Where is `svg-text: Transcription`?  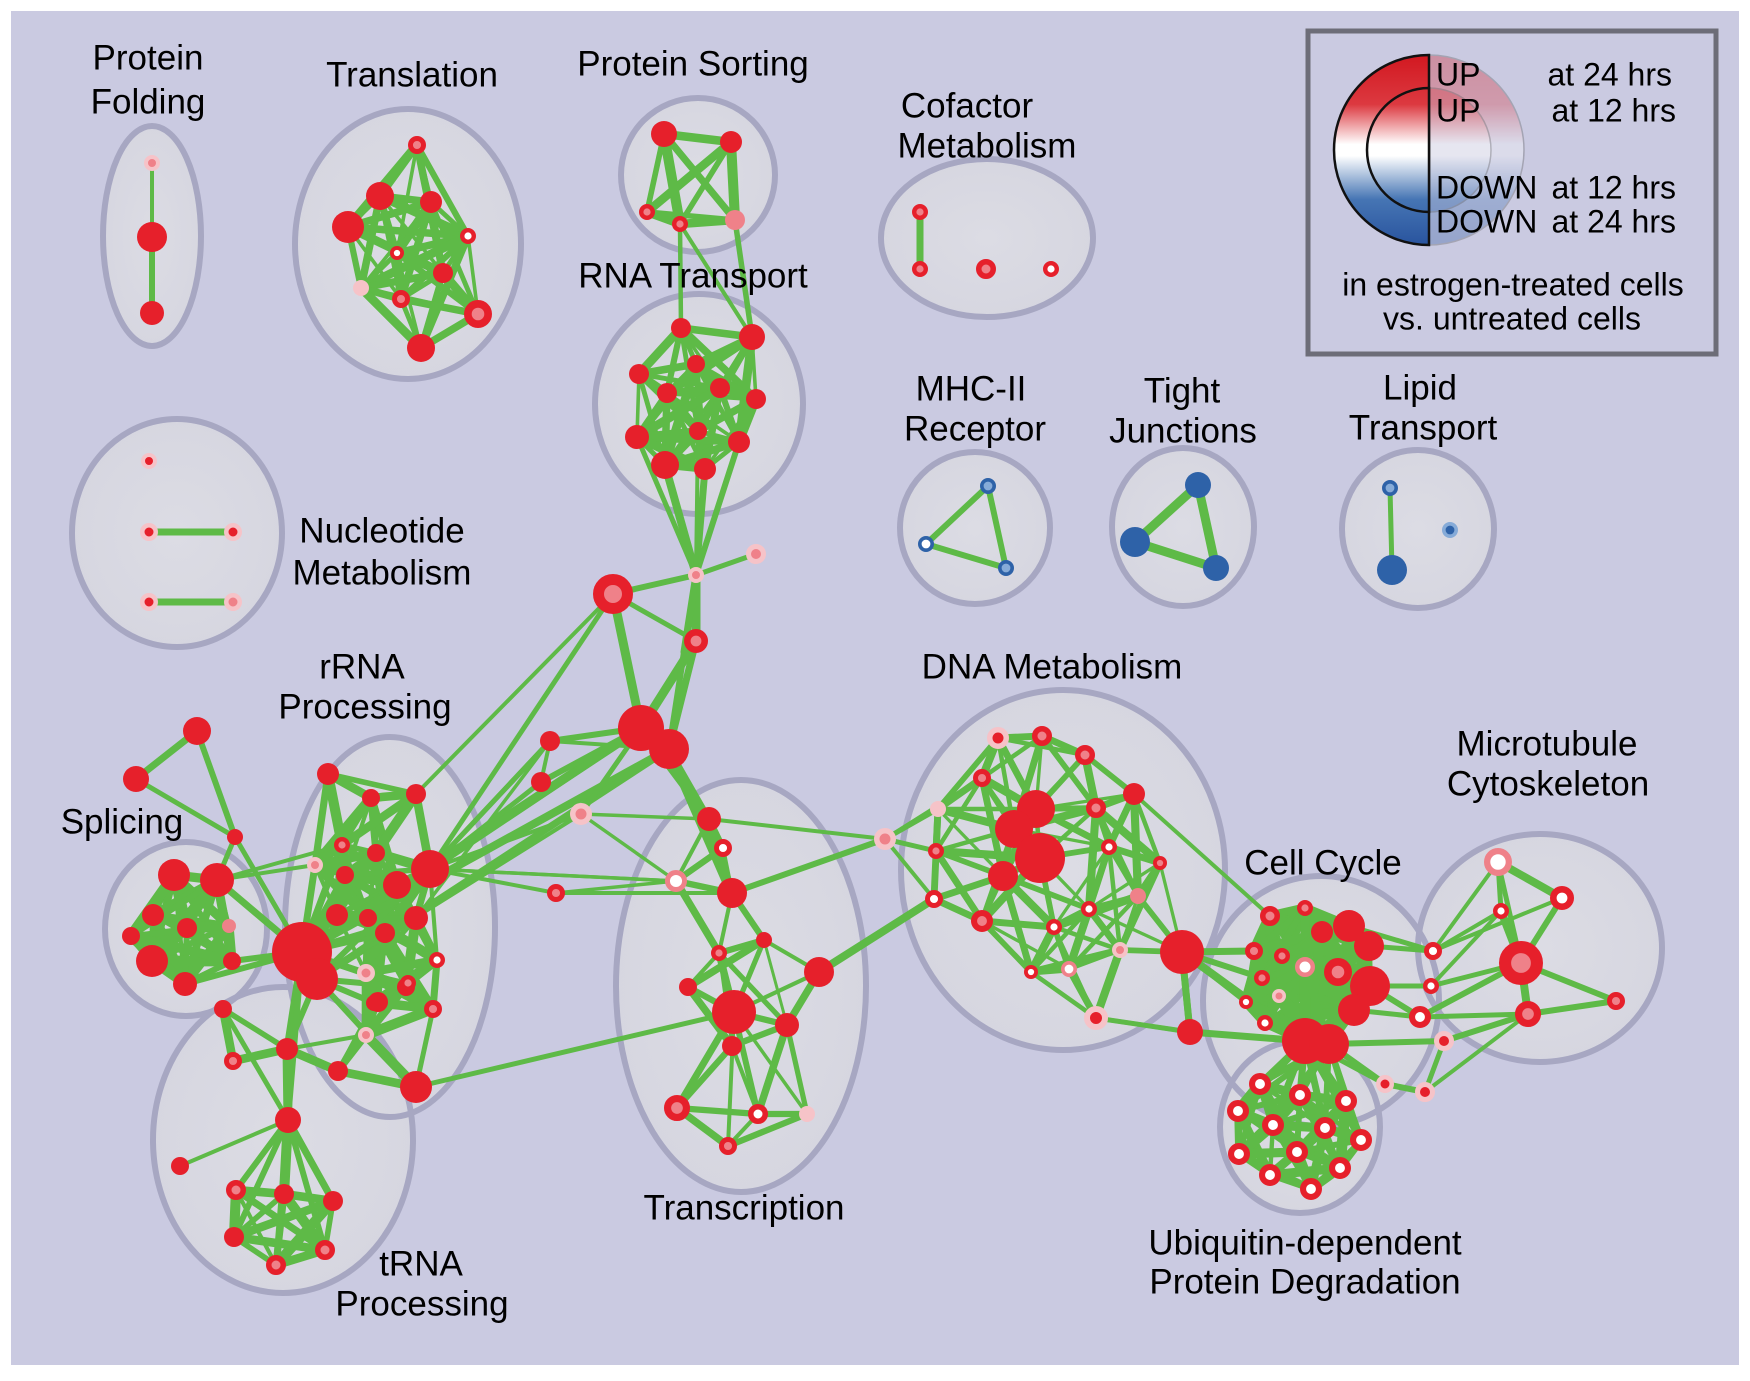
svg-text: Transcription is located at coordinates (744, 1207).